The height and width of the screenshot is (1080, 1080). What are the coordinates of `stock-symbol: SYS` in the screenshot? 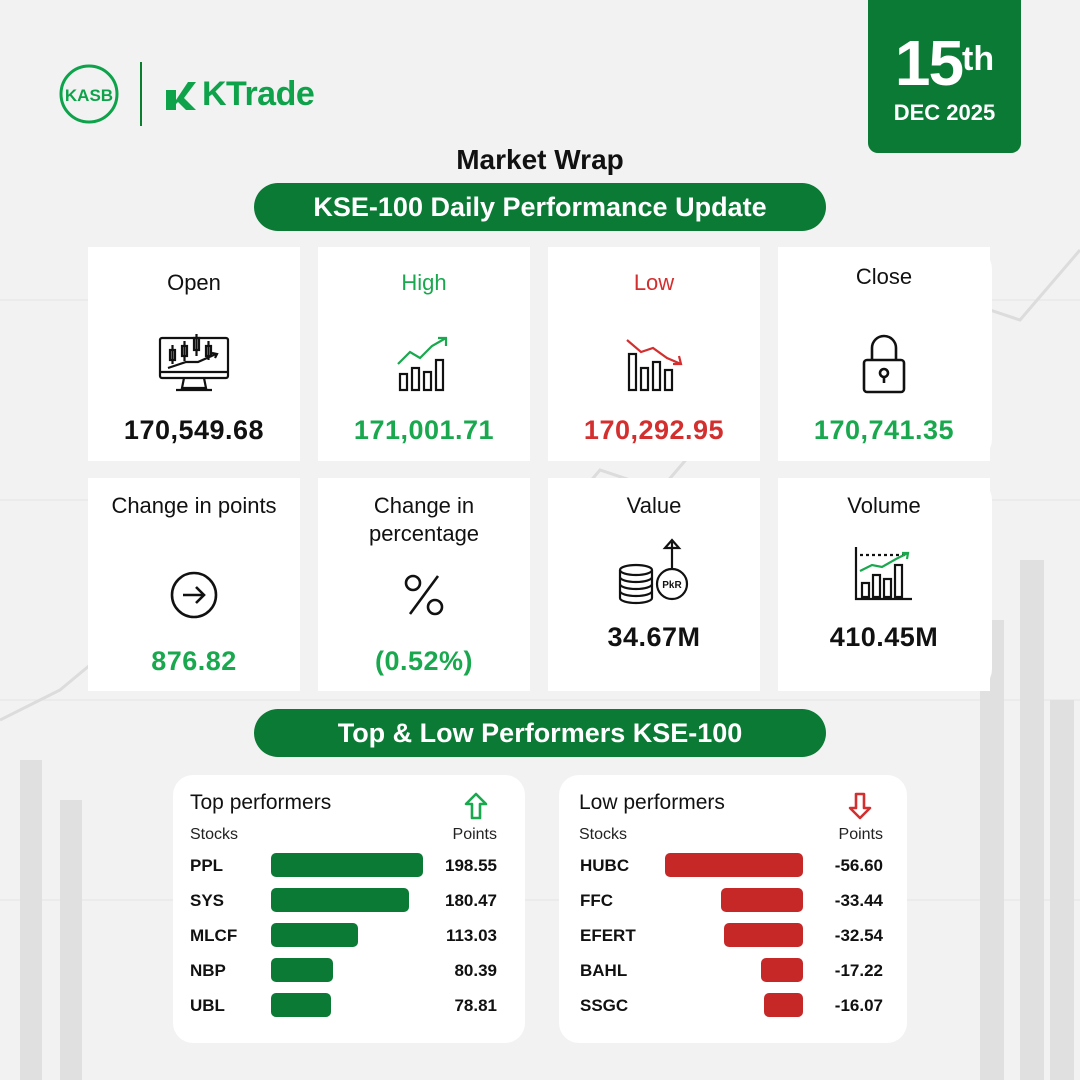 It's located at (207, 900).